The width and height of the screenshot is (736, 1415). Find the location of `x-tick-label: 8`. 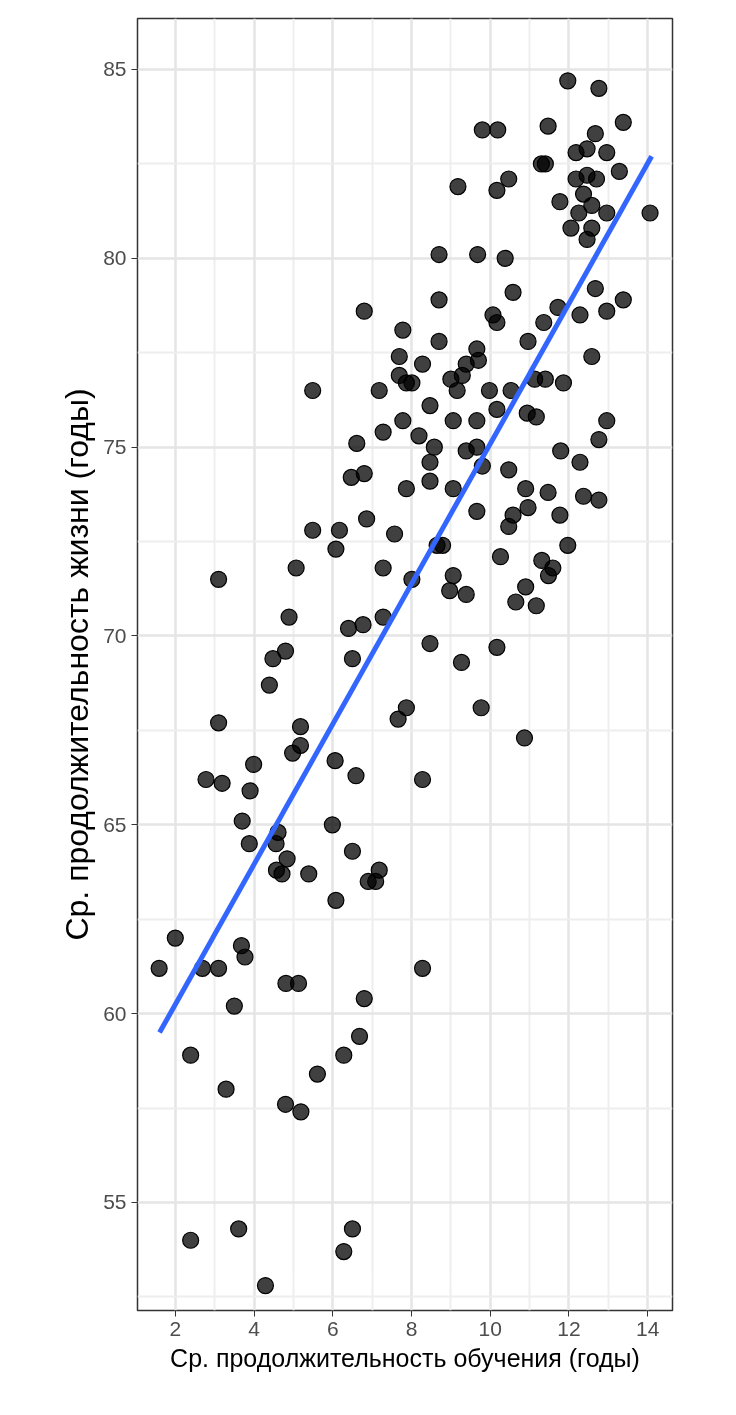

x-tick-label: 8 is located at coordinates (411, 1328).